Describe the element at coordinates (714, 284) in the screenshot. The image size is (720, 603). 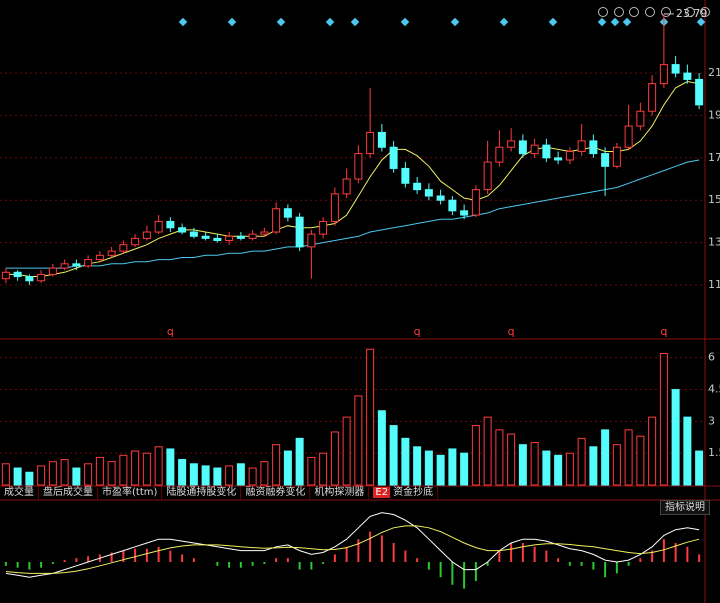
I see `y-tick-label: 11` at that location.